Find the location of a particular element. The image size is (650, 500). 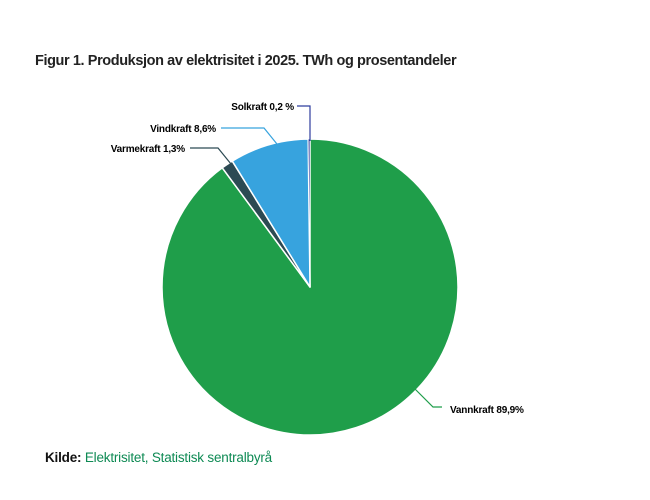

slice-label-varmekraft: Varmekraft 1,3% is located at coordinates (148, 149).